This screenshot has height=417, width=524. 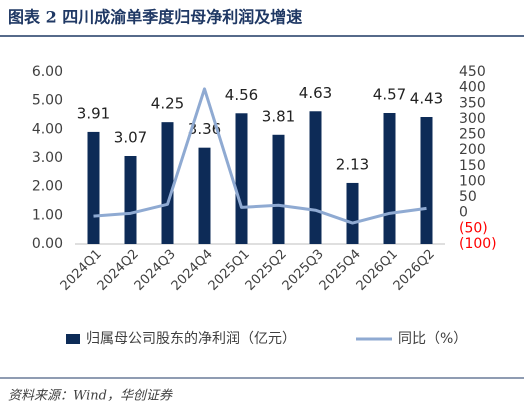 What do you see at coordinates (472, 181) in the screenshot?
I see `y2-tick-label: 100` at bounding box center [472, 181].